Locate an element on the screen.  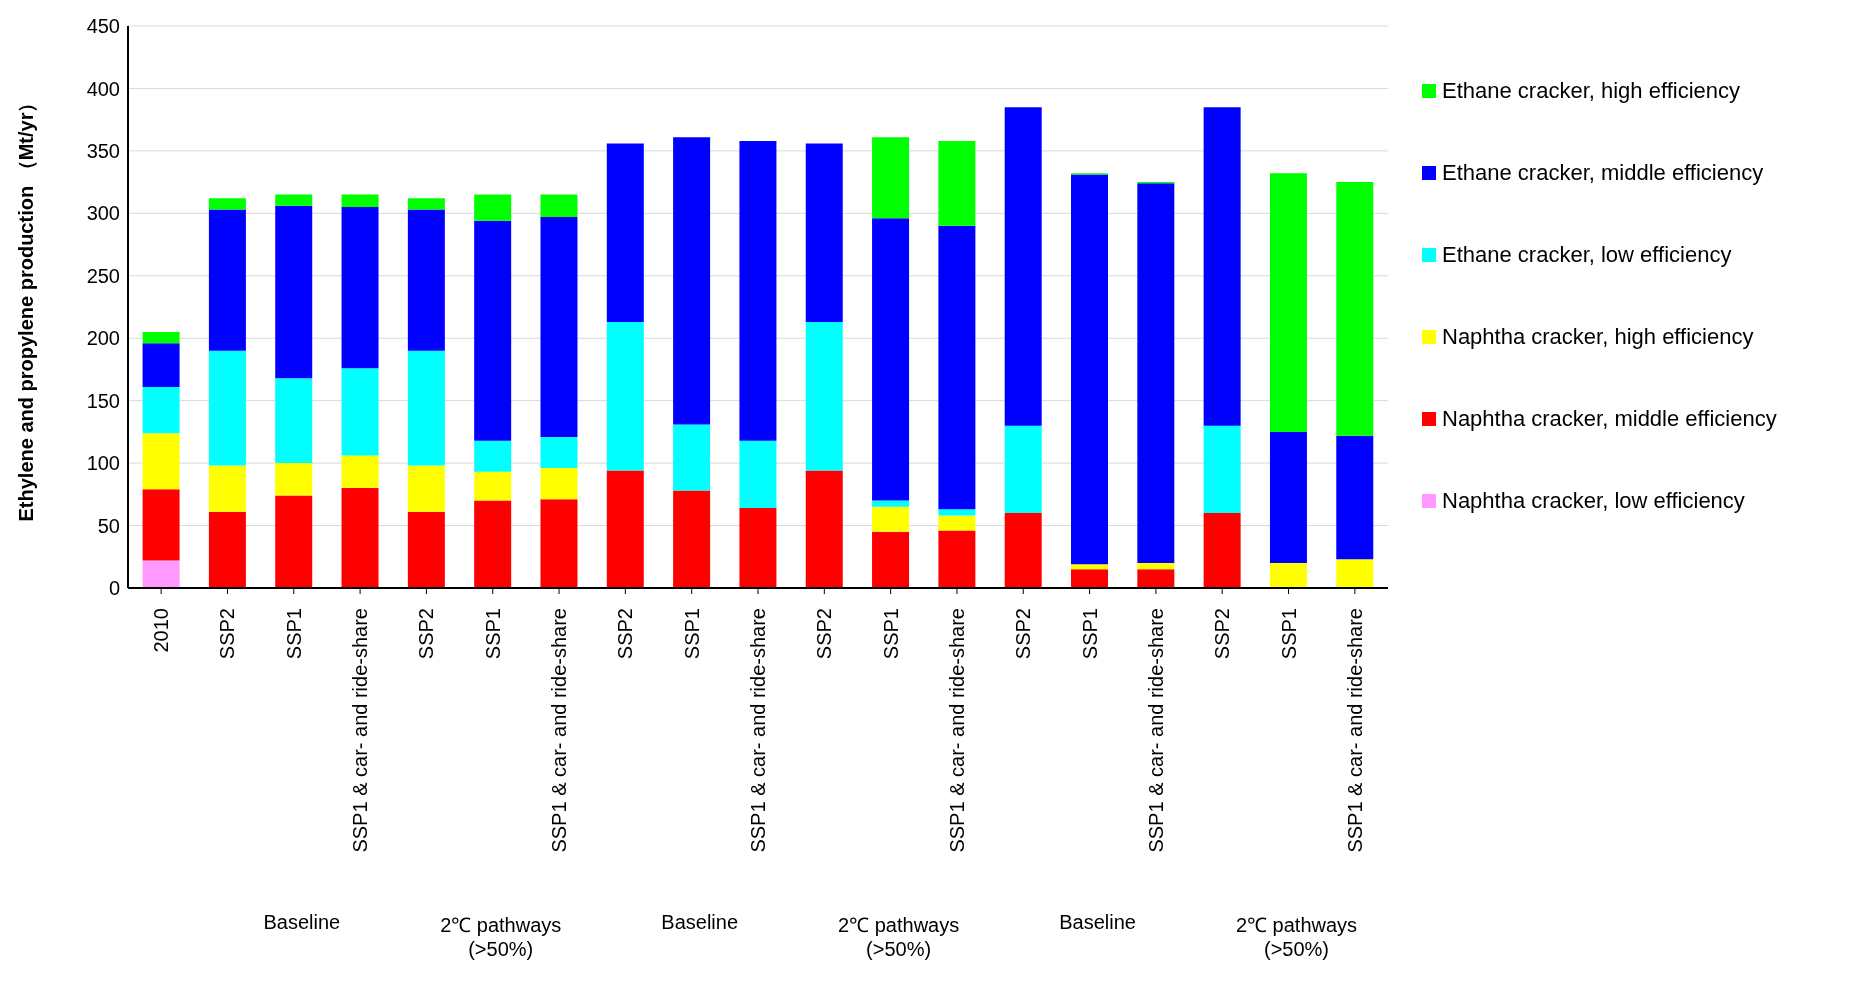
legend-label: Naphtha cracker, high efficiency is located at coordinates (1598, 337).